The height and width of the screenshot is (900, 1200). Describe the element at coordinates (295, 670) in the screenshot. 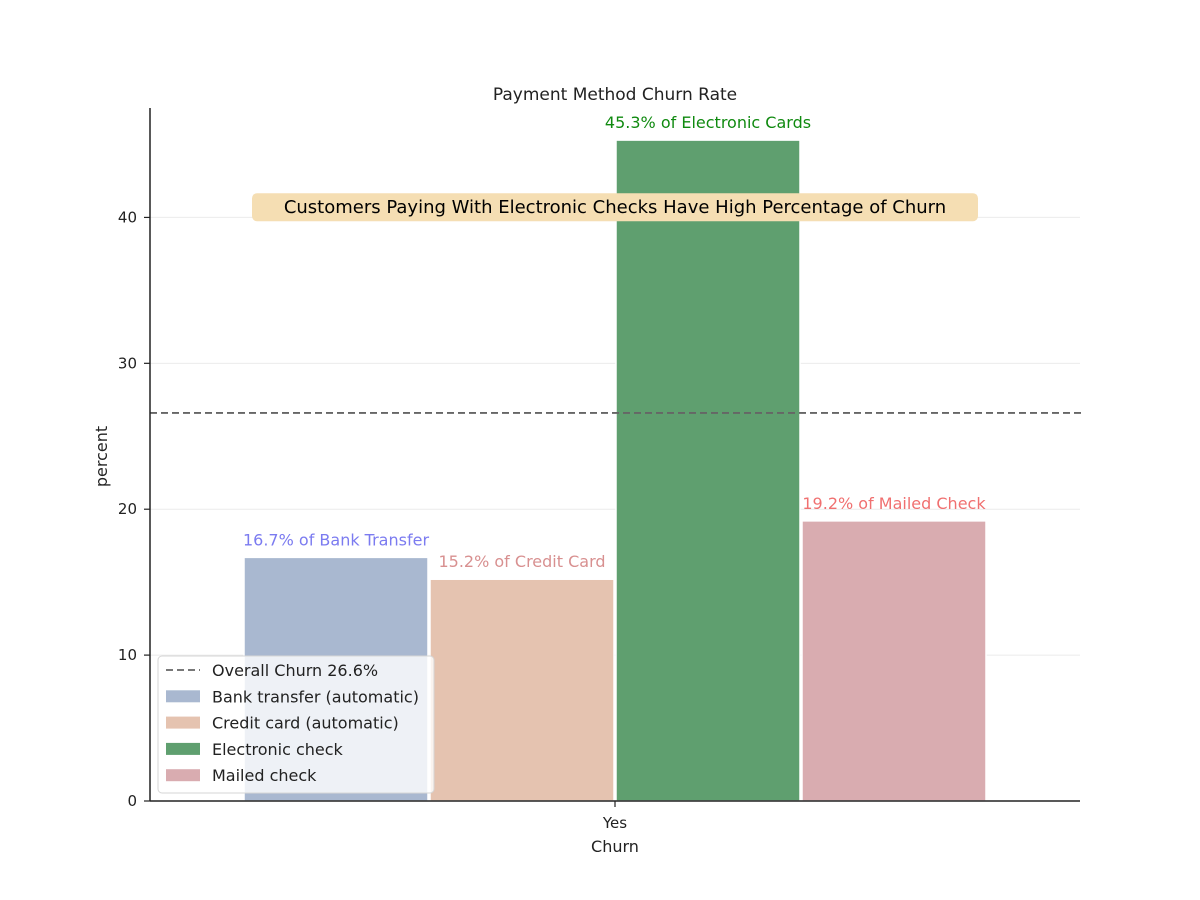

I see `legend-label: Overall Churn 26.6%` at that location.